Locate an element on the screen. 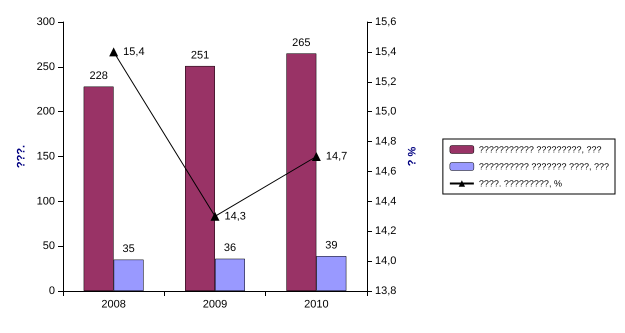 This screenshot has height=333, width=625. data-label: 265 is located at coordinates (301, 42).